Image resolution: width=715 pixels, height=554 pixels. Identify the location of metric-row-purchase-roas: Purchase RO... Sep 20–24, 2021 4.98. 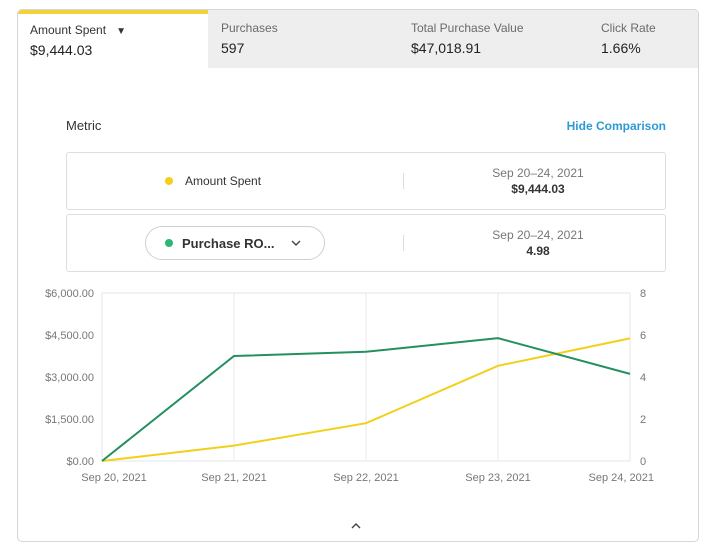
(366, 243).